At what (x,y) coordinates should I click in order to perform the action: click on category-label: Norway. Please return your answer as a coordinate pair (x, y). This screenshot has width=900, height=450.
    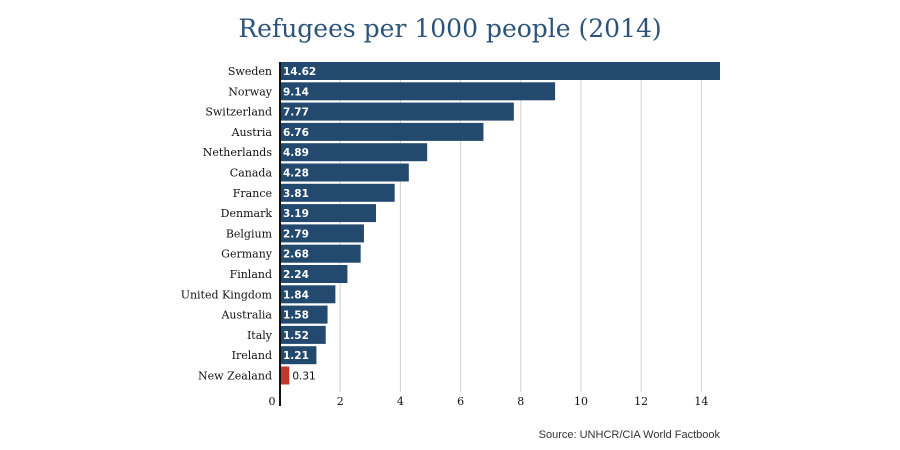
    Looking at the image, I should click on (250, 91).